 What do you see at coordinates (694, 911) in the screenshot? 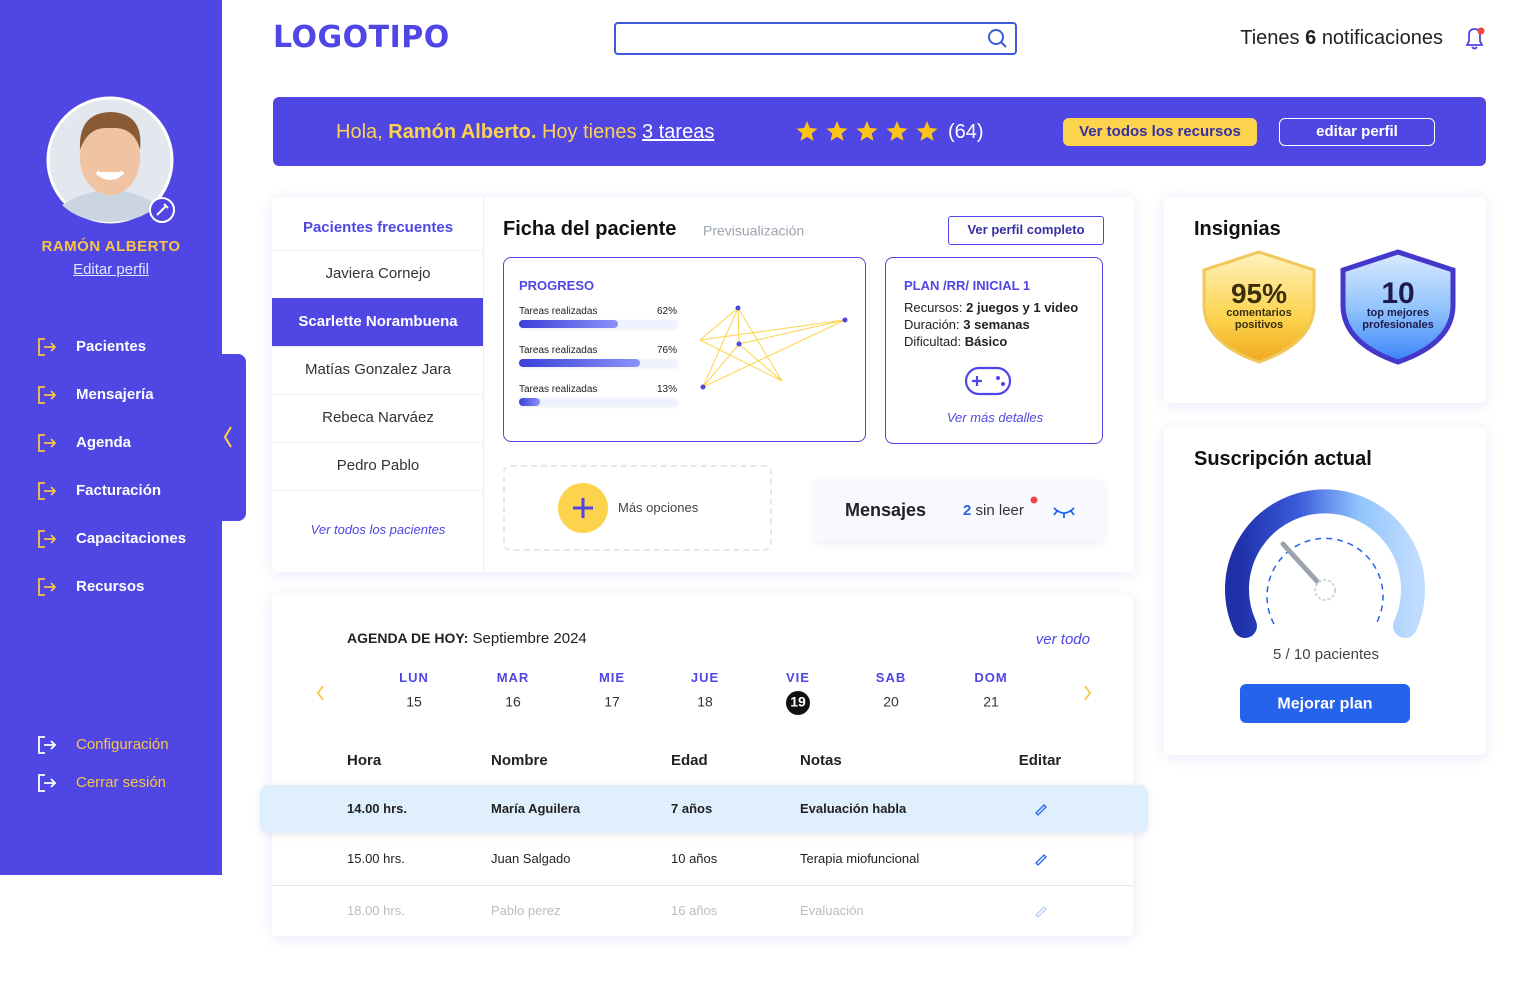
I see `table-cell: 16 años` at bounding box center [694, 911].